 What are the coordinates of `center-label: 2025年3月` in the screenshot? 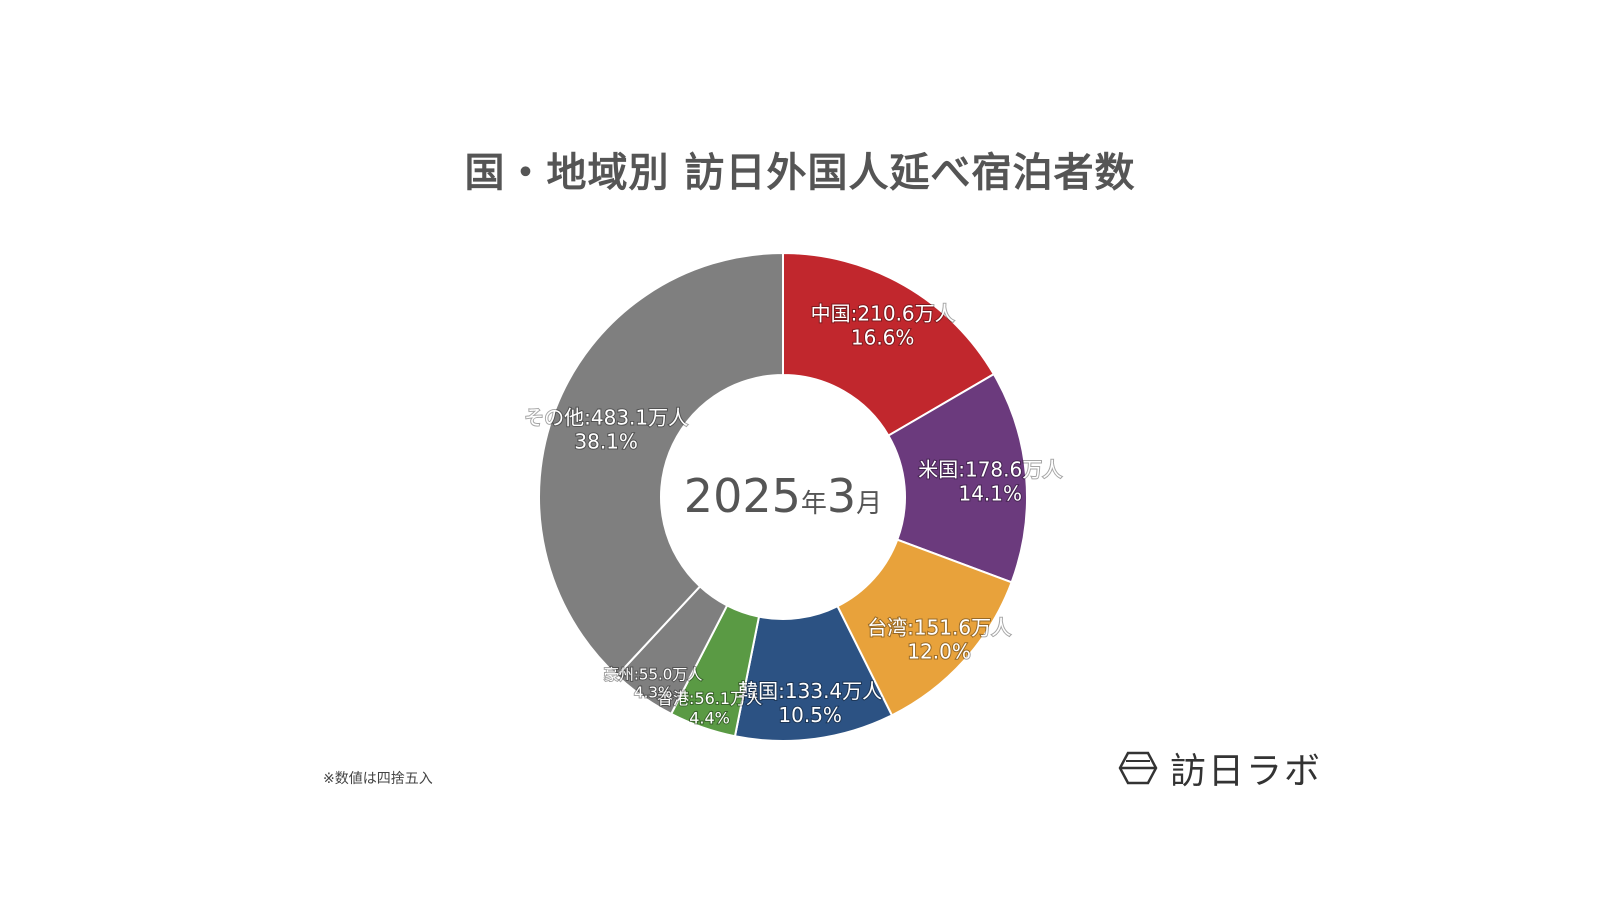 It's located at (783, 496).